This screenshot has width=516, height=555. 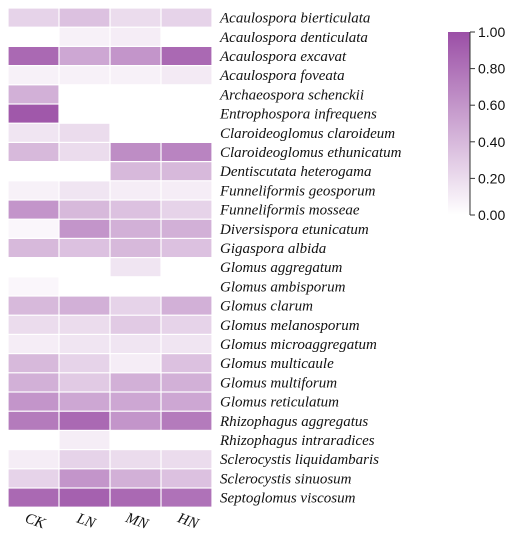 What do you see at coordinates (291, 95) in the screenshot?
I see `row-label: Archaeospora schenckii` at bounding box center [291, 95].